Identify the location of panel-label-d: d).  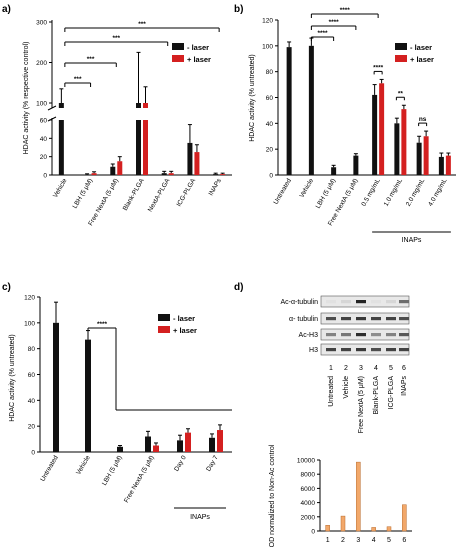
(238, 287).